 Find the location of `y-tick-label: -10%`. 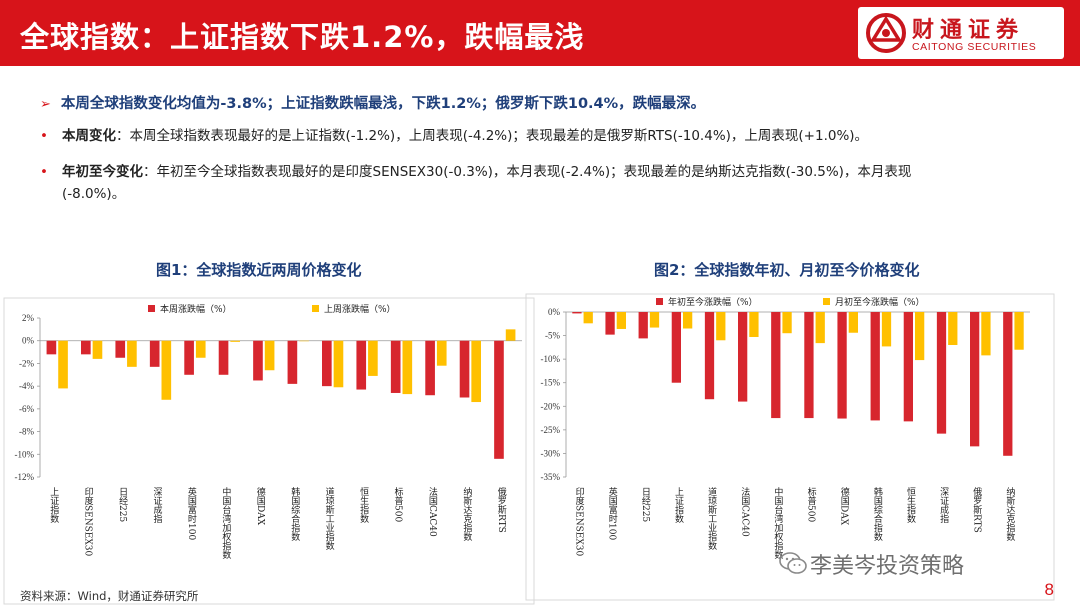

y-tick-label: -10% is located at coordinates (551, 359).